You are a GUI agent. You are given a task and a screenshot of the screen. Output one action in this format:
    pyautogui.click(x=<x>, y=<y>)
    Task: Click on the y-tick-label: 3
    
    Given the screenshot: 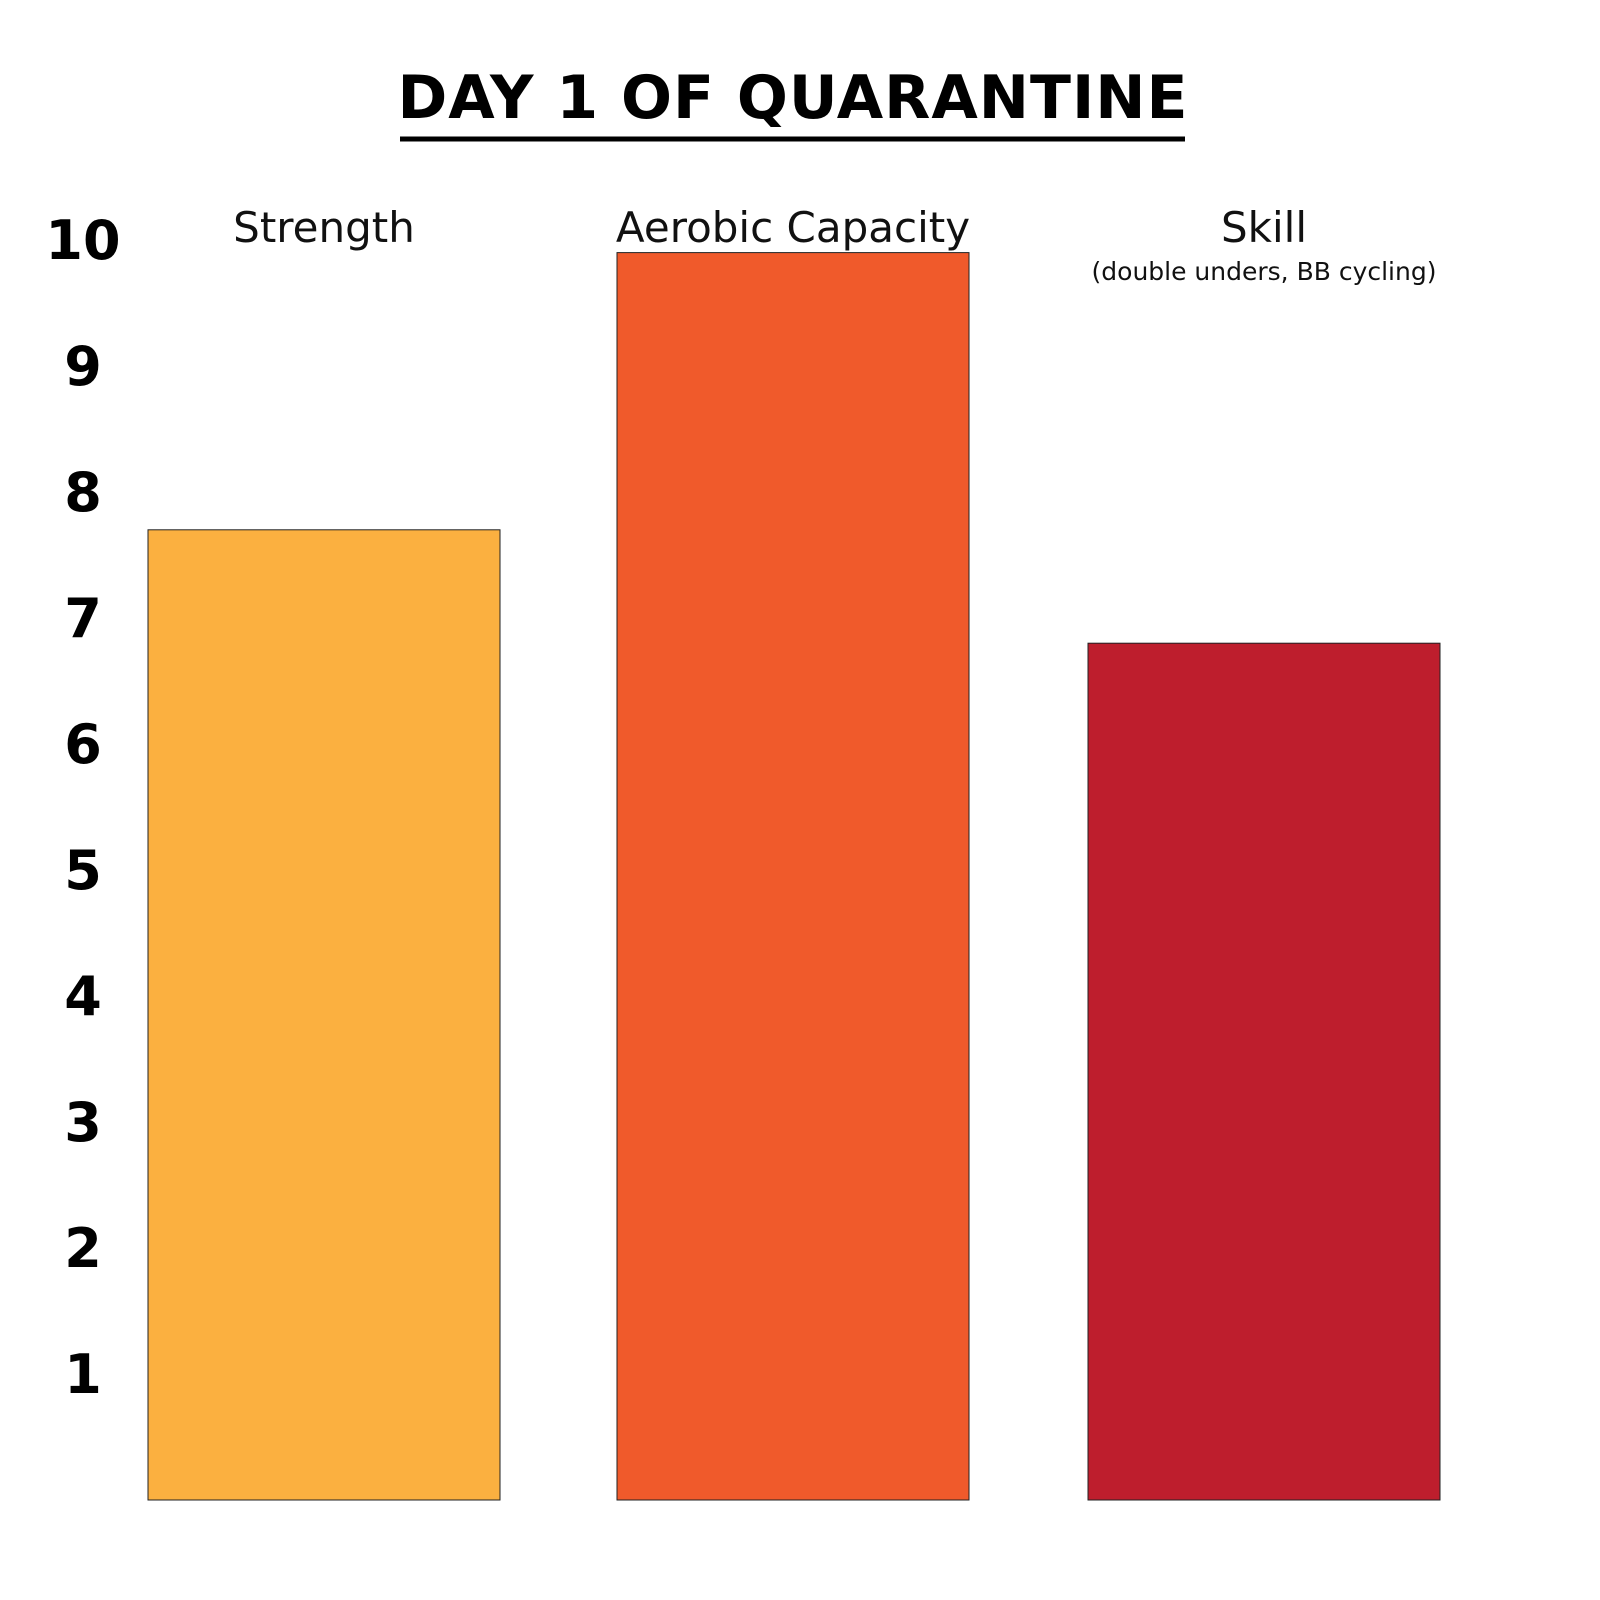 What is the action you would take?
    pyautogui.click(x=83, y=1122)
    